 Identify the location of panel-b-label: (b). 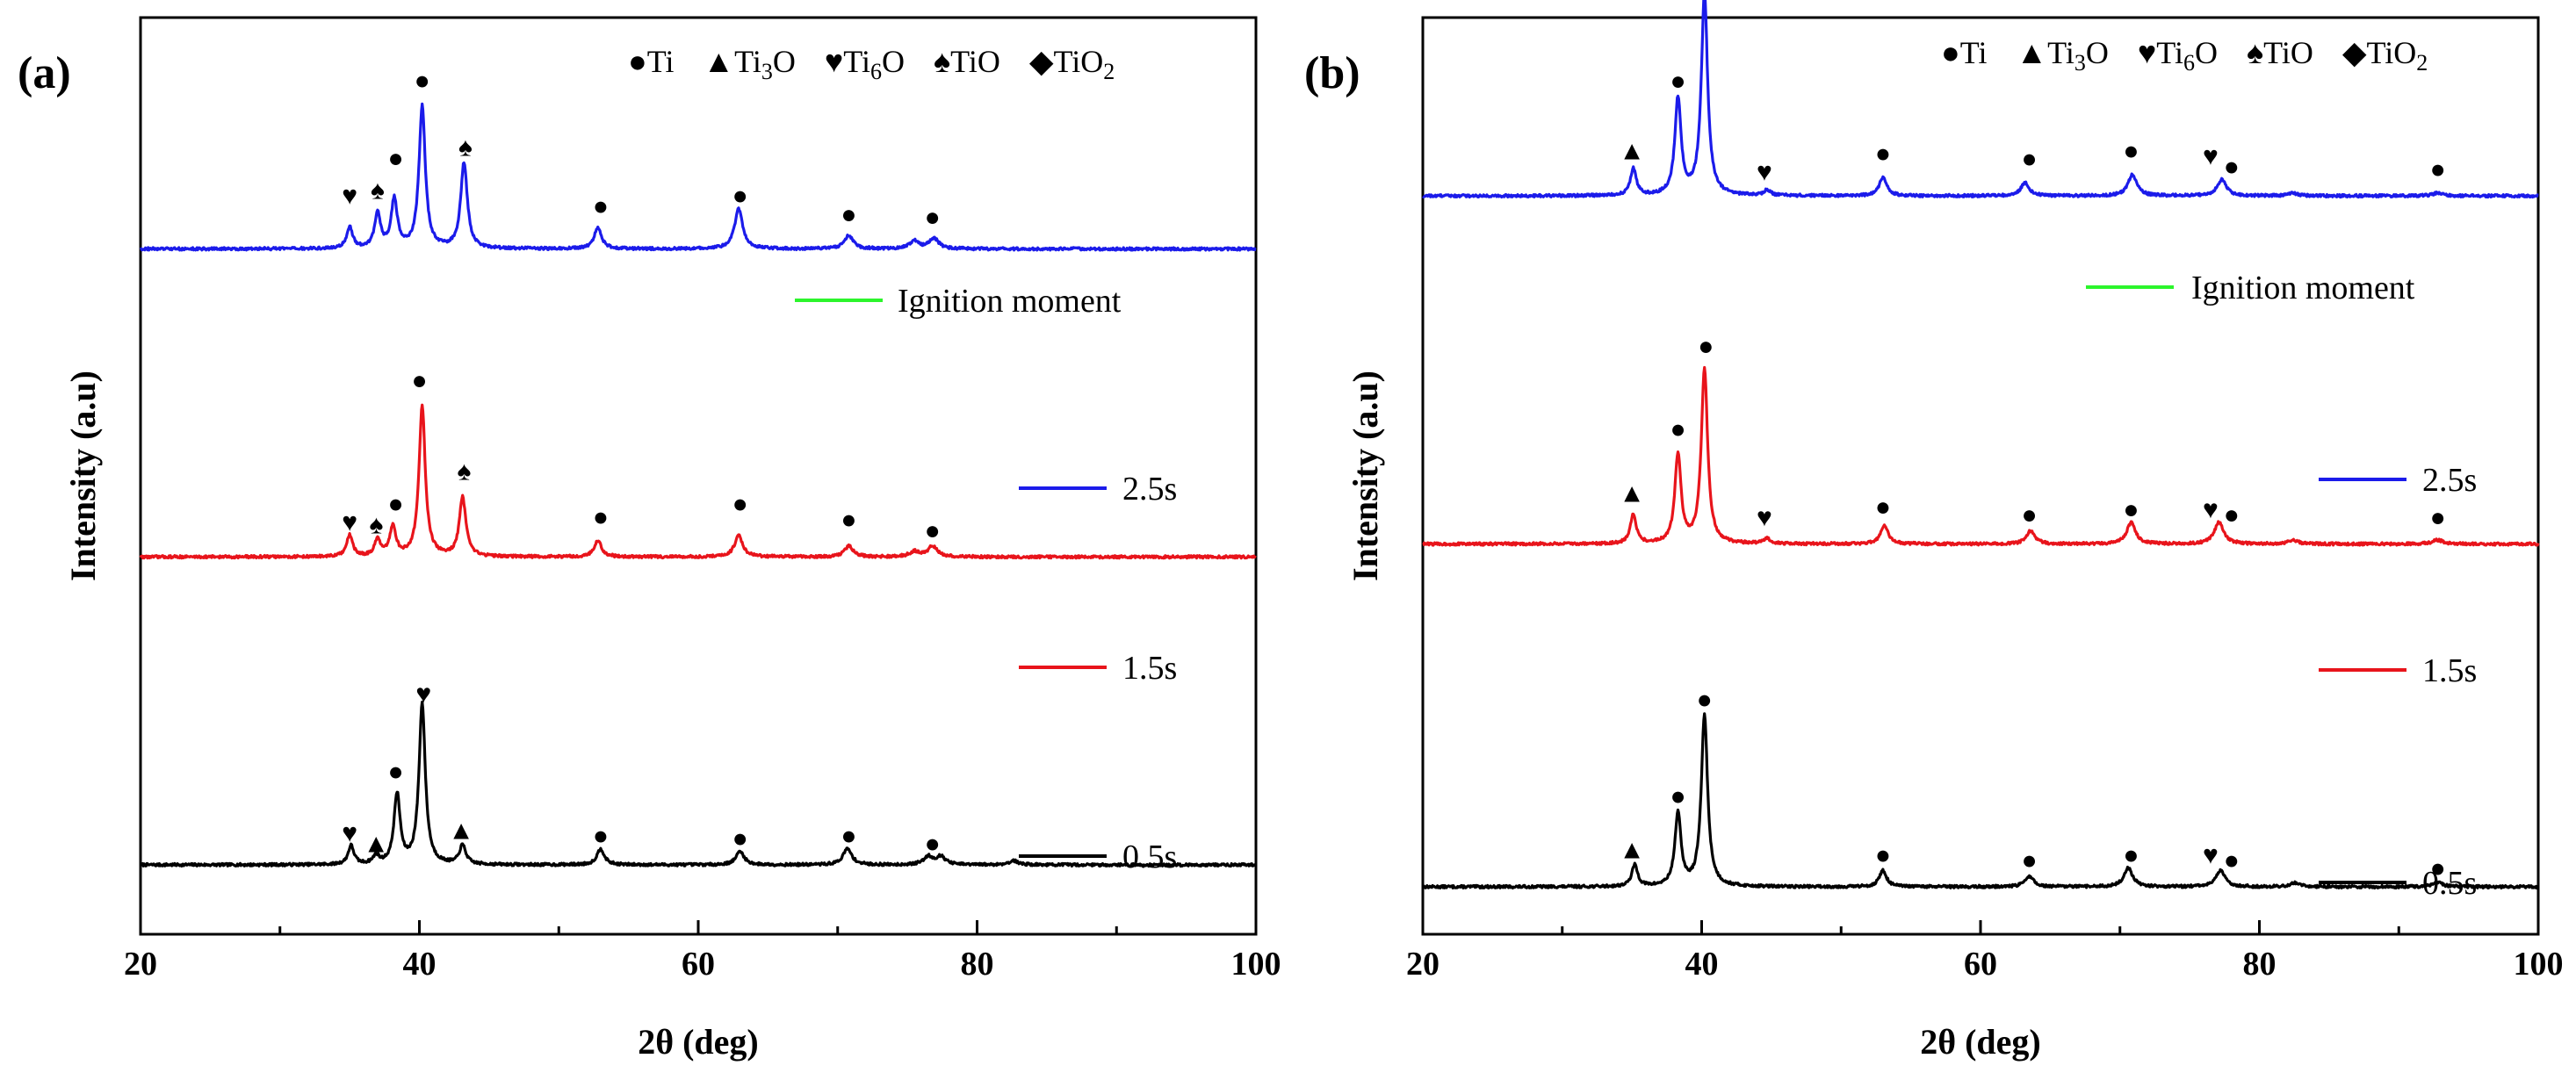
(1332, 73).